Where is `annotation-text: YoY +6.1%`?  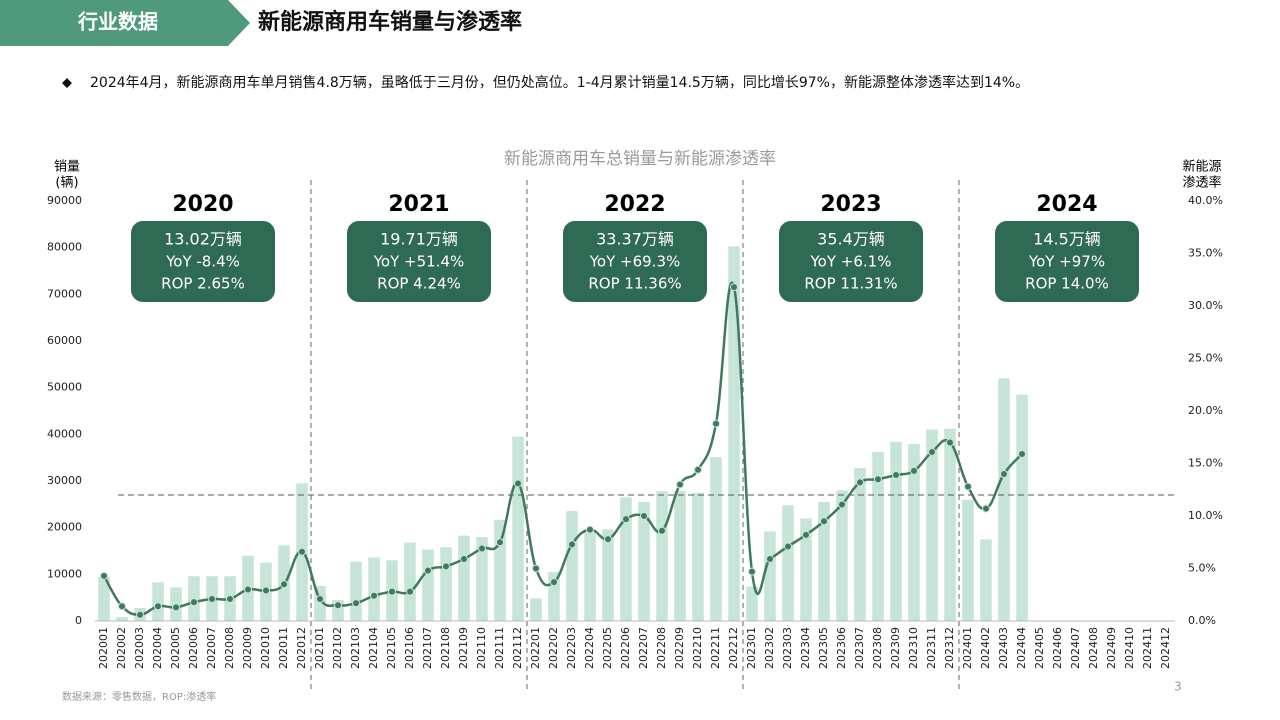
annotation-text: YoY +6.1% is located at coordinates (851, 262).